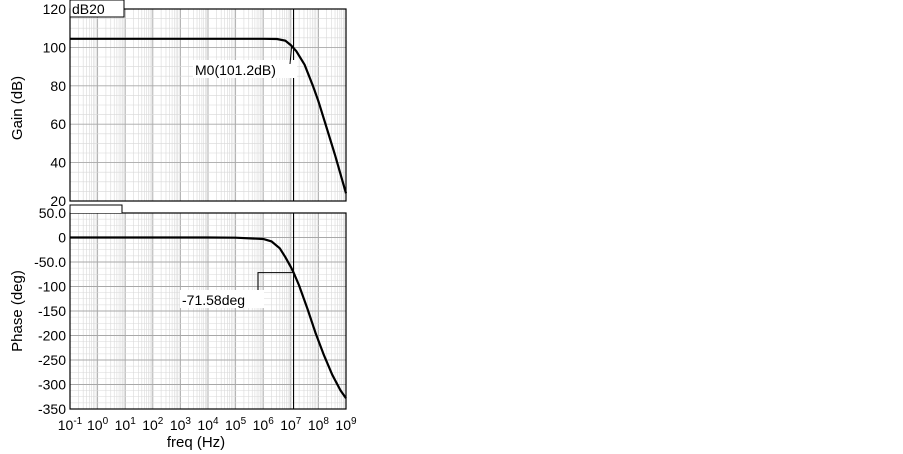 The image size is (903, 454). I want to click on phase-marker-label-bg, so click(222, 299).